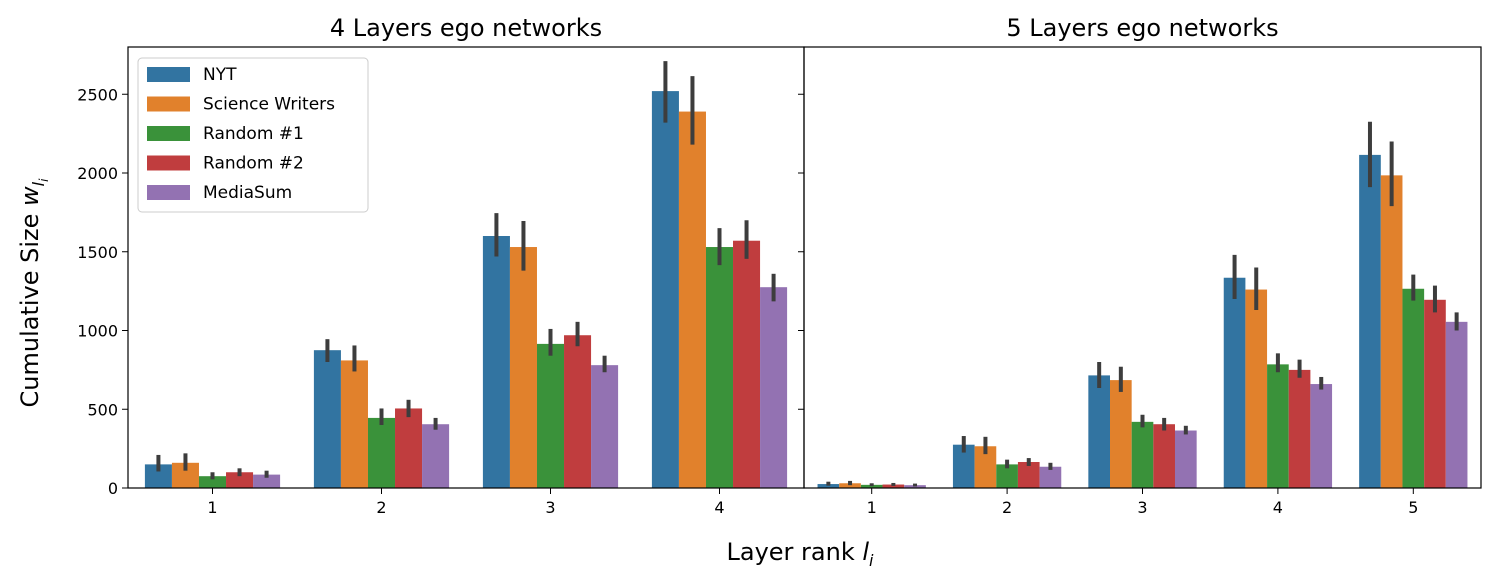  I want to click on y-axis-label: Cumulative Size wli, so click(33, 293).